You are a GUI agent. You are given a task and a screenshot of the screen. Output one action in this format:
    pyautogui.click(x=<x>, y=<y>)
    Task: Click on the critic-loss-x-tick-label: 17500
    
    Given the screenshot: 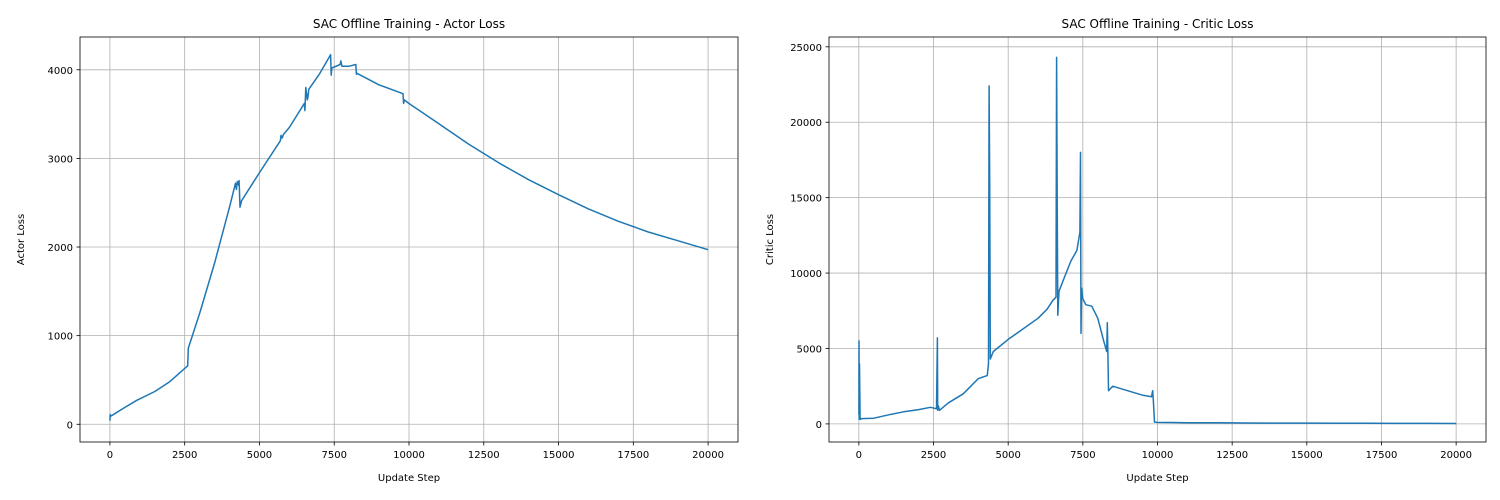 What is the action you would take?
    pyautogui.click(x=1382, y=455)
    